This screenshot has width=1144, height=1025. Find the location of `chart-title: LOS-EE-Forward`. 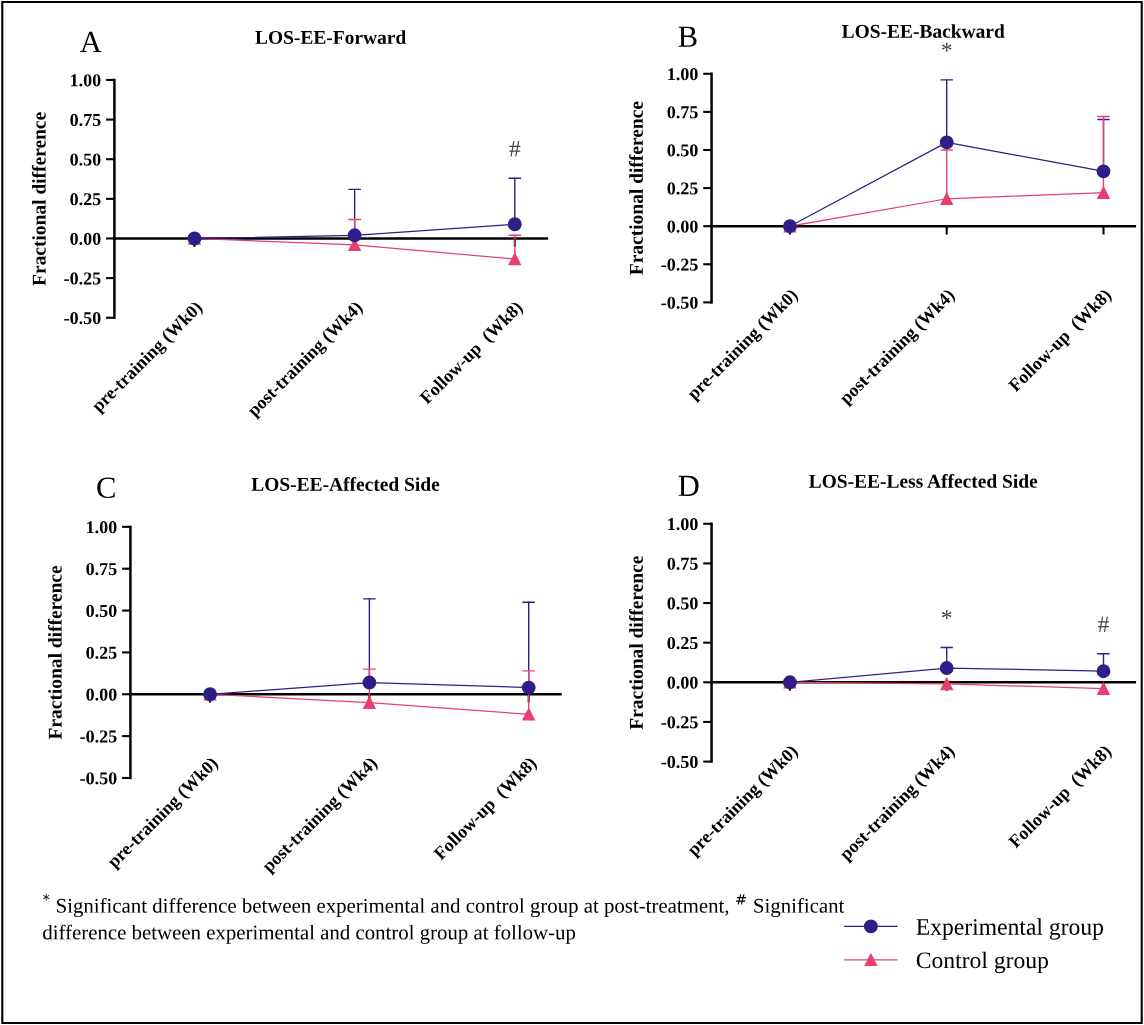

chart-title: LOS-EE-Forward is located at coordinates (331, 37).